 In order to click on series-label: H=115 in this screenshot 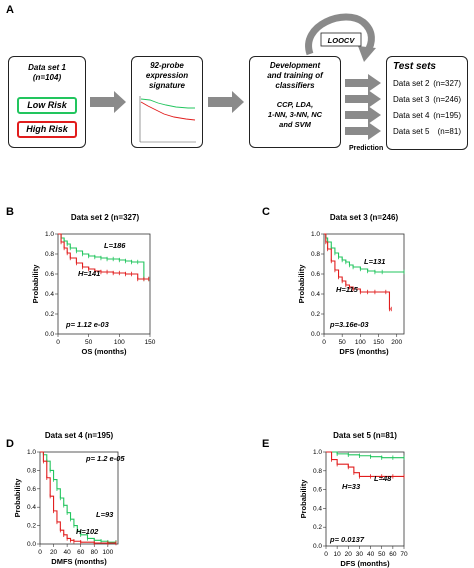, I will do `click(347, 289)`.